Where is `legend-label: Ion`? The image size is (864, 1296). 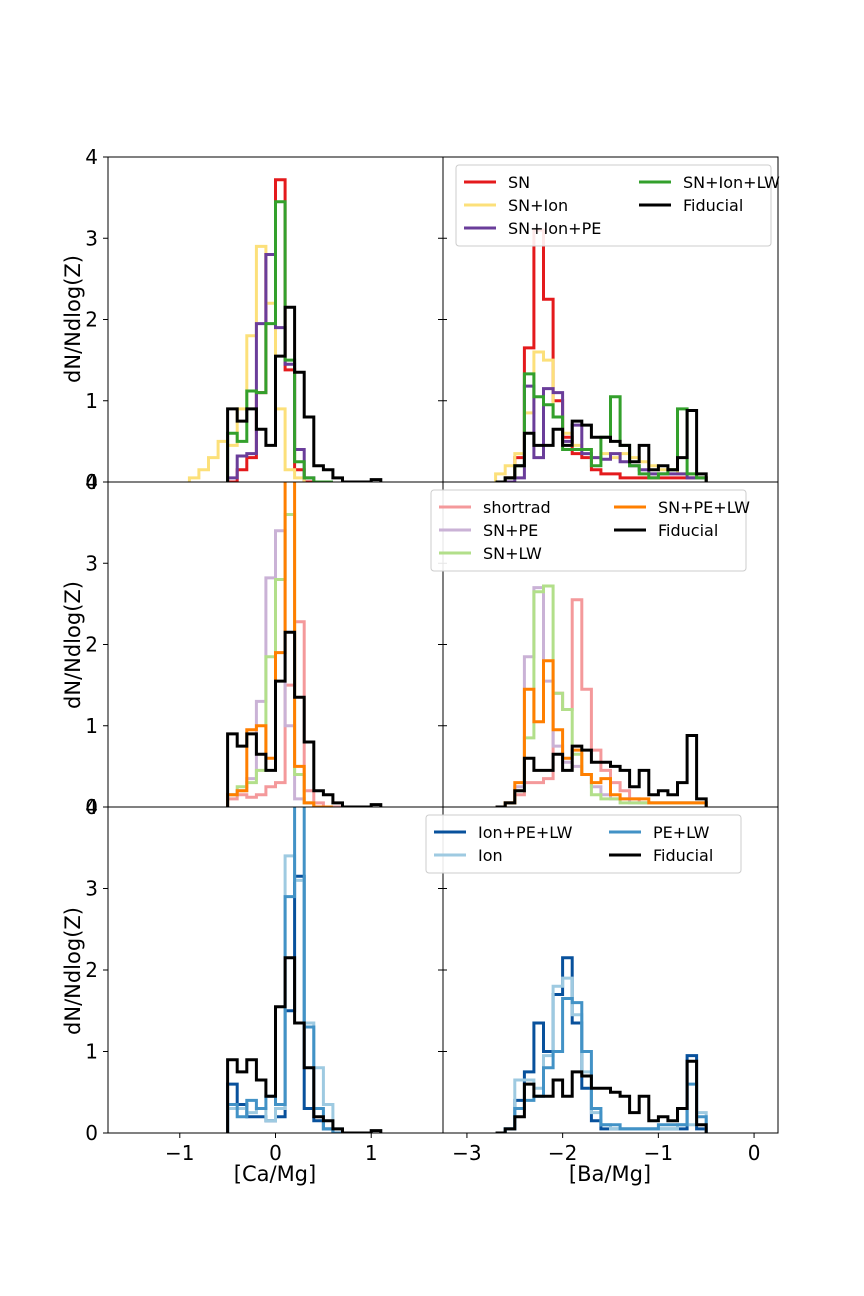 legend-label: Ion is located at coordinates (490, 855).